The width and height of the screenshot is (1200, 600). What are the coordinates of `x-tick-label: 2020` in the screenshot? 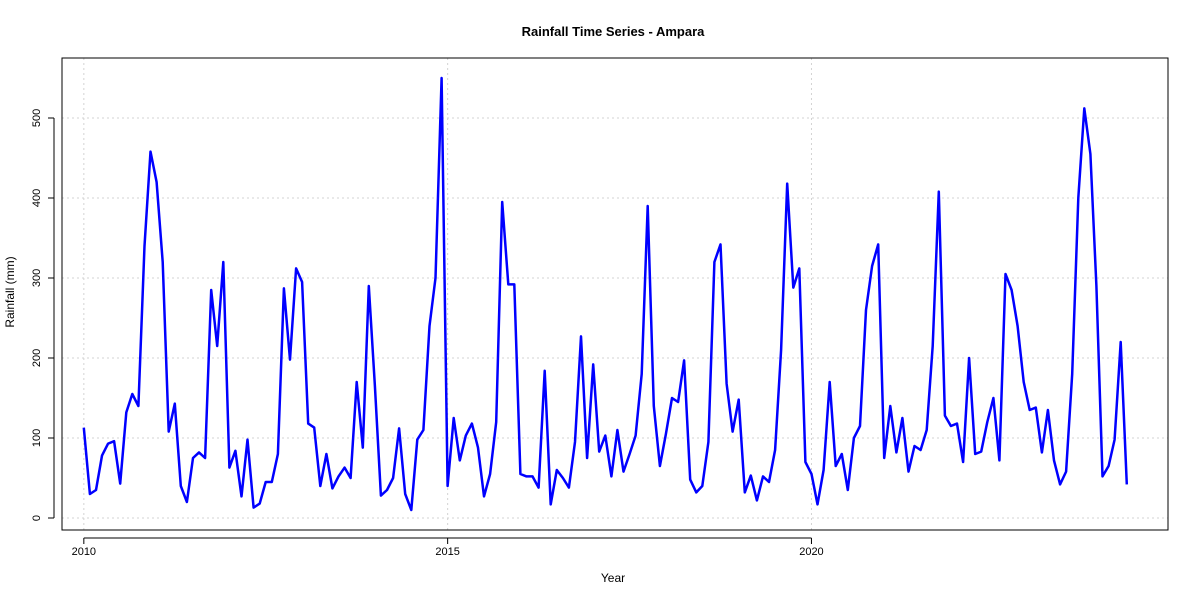 It's located at (811, 552).